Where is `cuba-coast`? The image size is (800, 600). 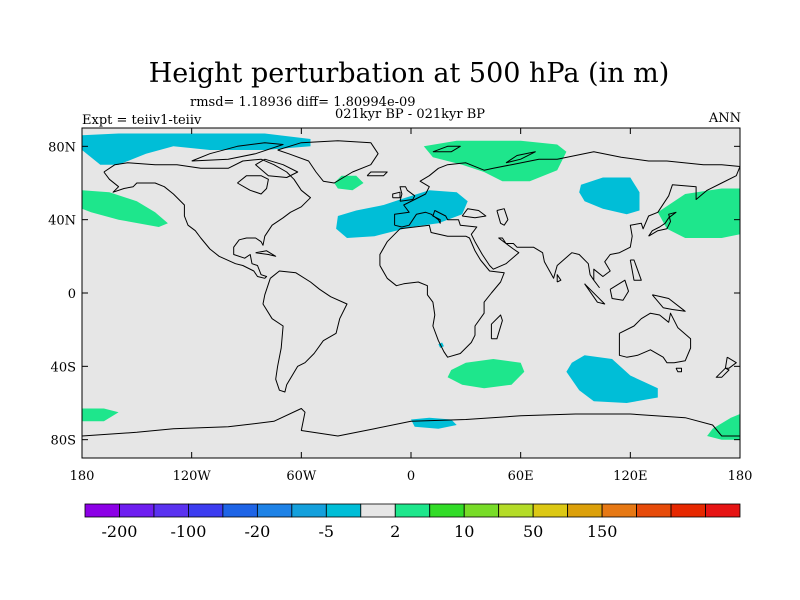
cuba-coast is located at coordinates (266, 253).